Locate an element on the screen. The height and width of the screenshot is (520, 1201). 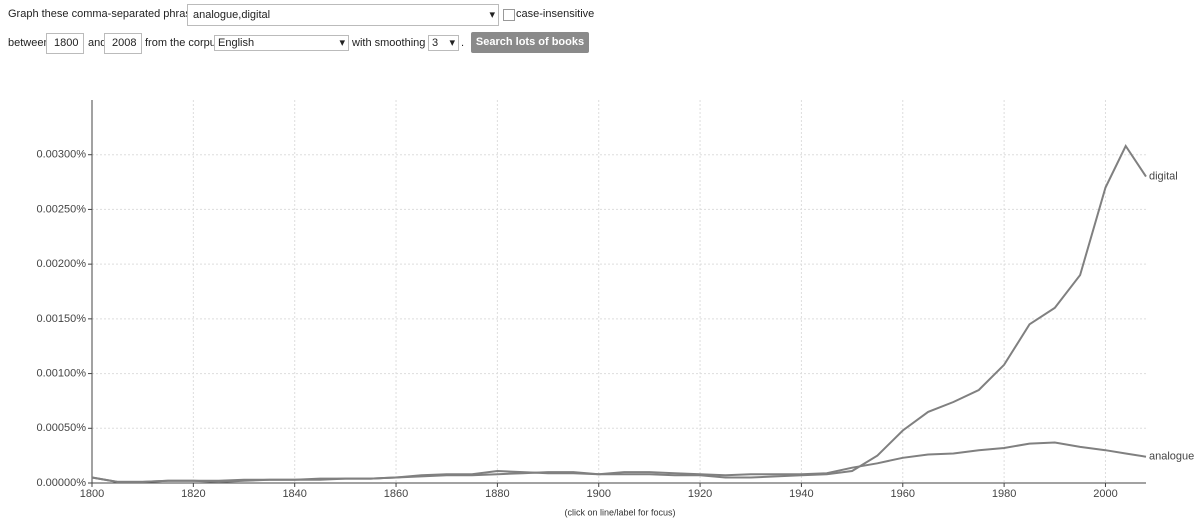
period: . is located at coordinates (463, 43).